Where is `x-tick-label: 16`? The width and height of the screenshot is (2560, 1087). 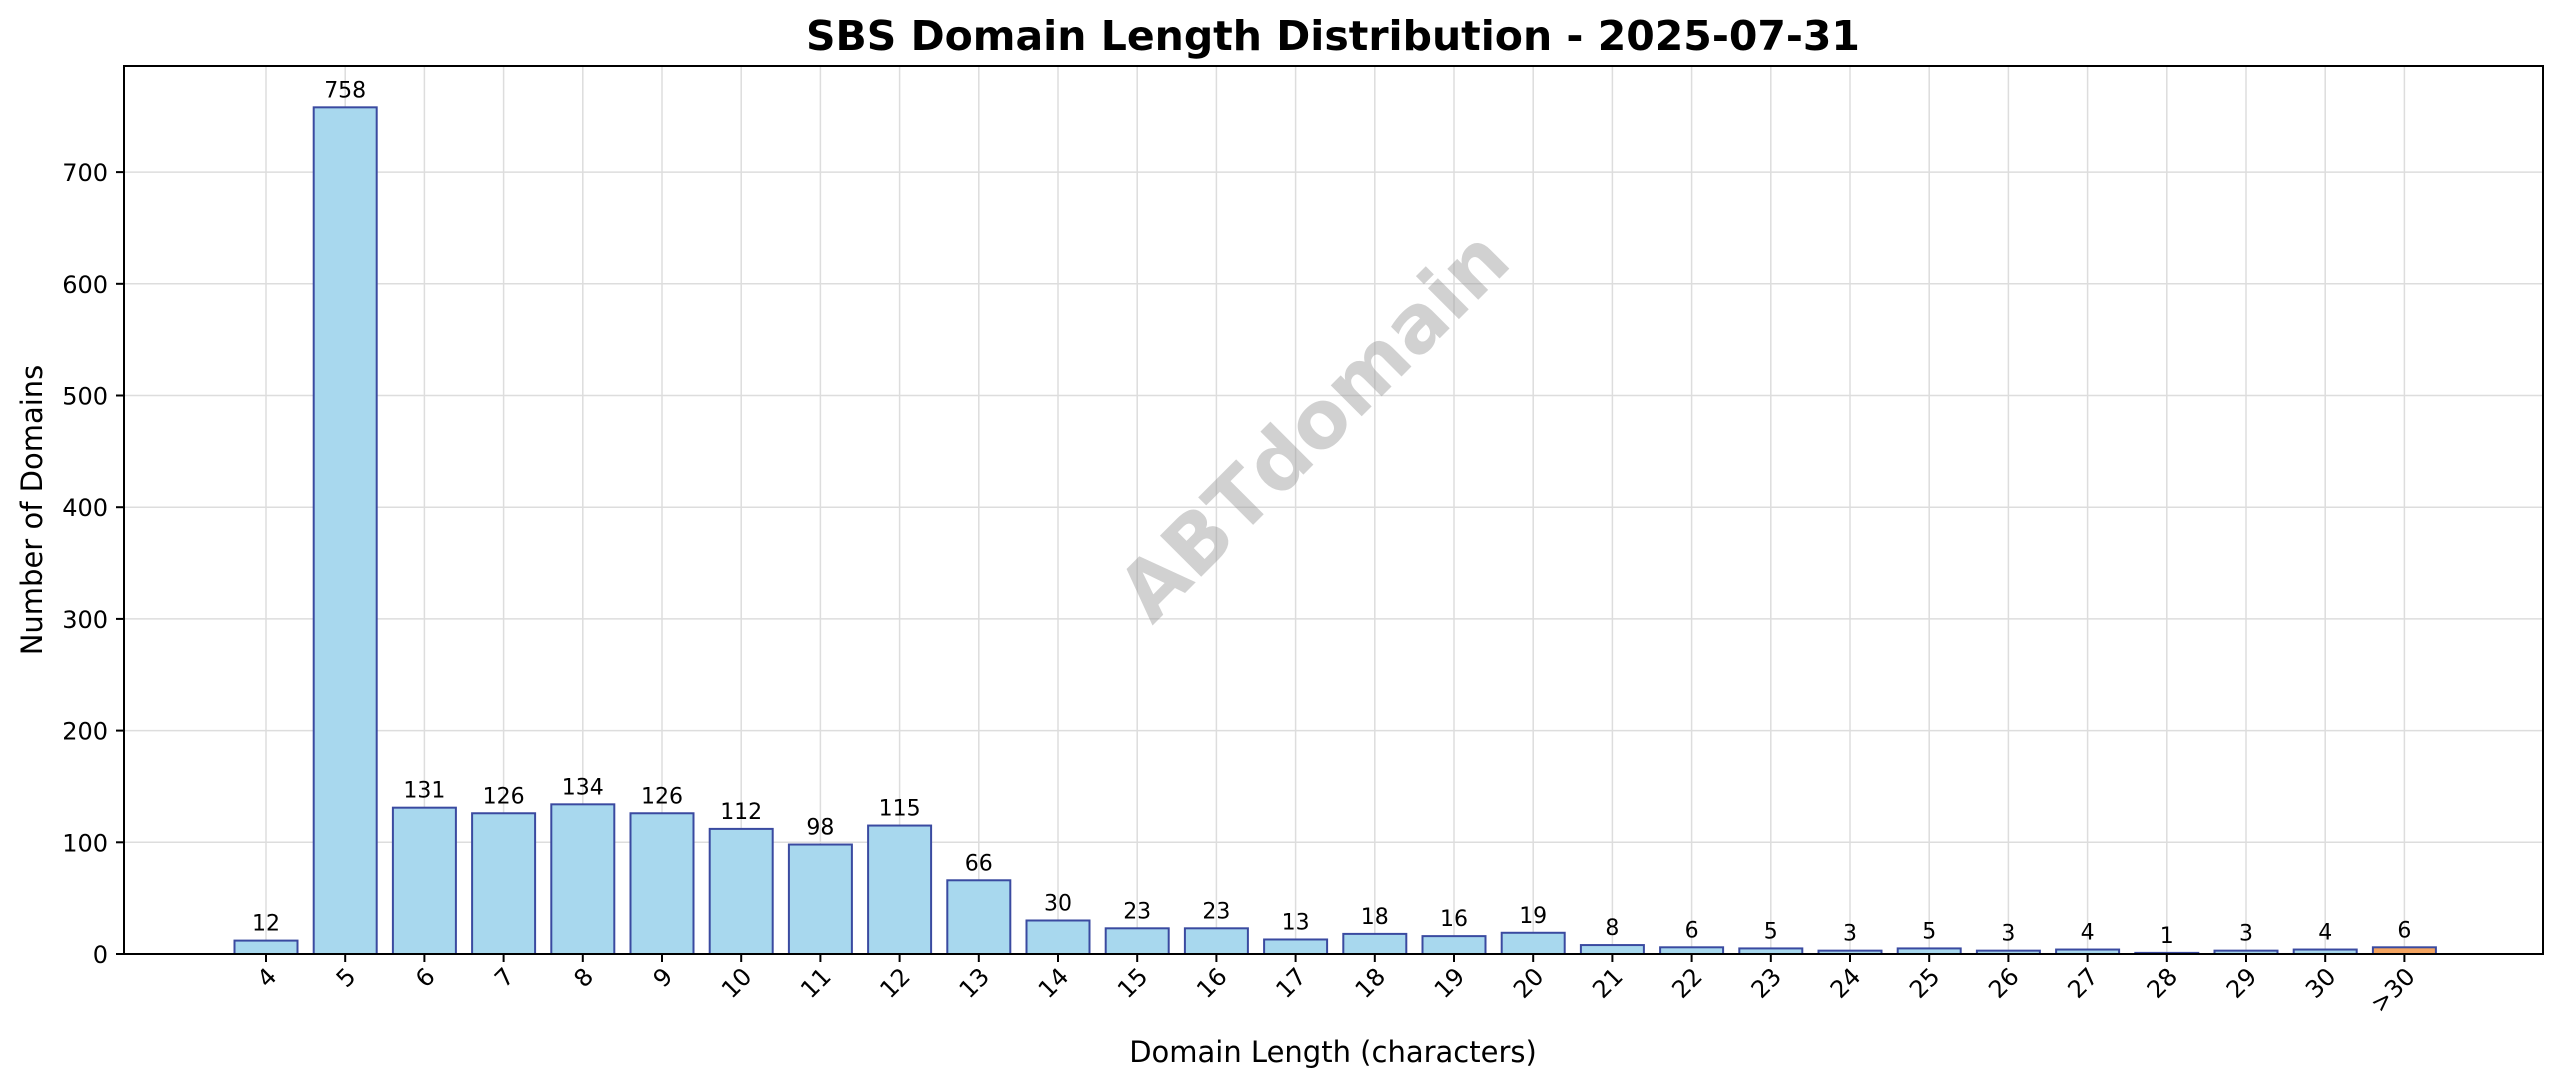
x-tick-label: 16 is located at coordinates (1211, 982).